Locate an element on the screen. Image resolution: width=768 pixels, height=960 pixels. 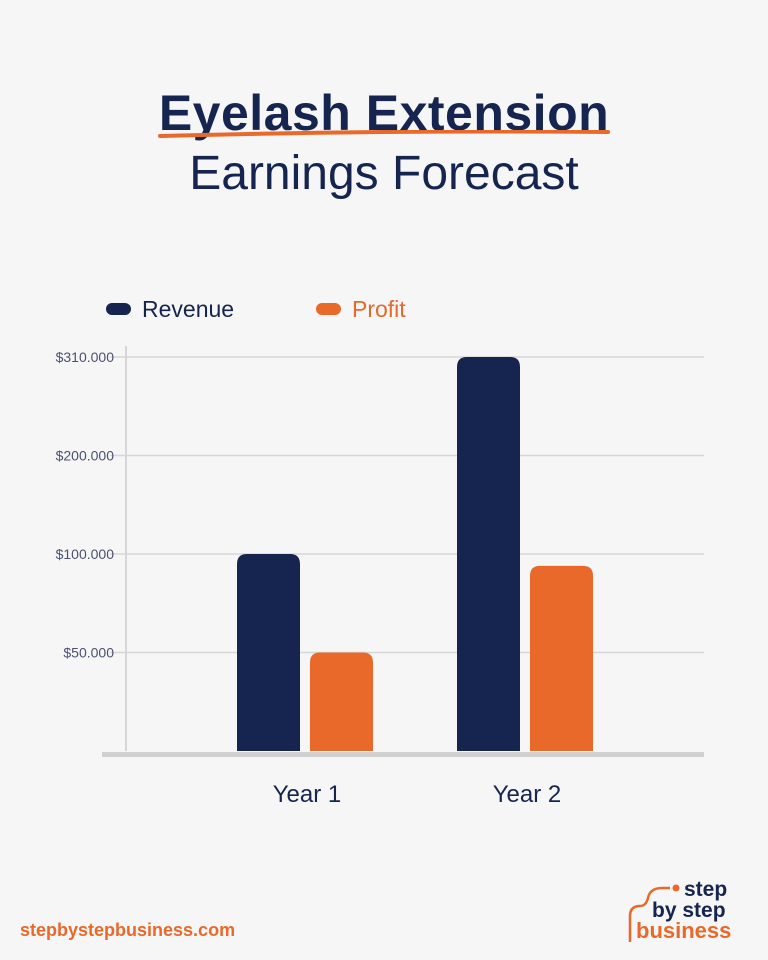
x-tick-label: Year 2 is located at coordinates (527, 794).